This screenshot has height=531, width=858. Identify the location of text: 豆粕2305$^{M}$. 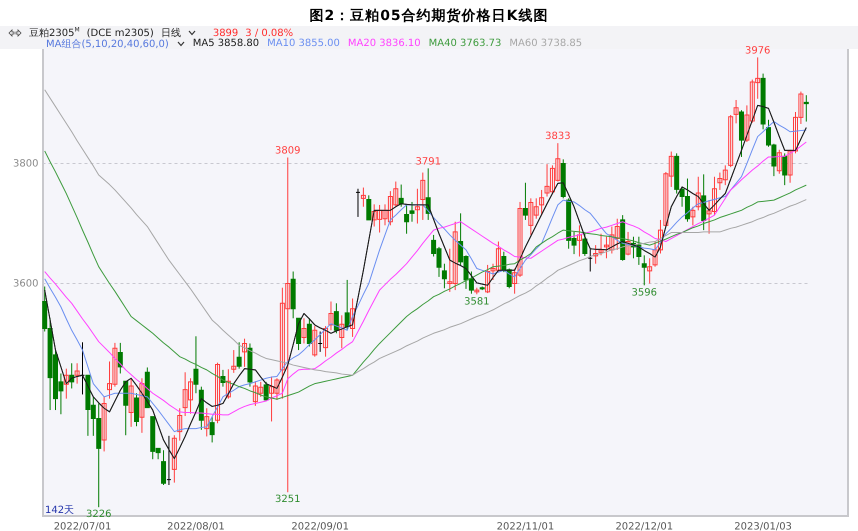
(54, 32).